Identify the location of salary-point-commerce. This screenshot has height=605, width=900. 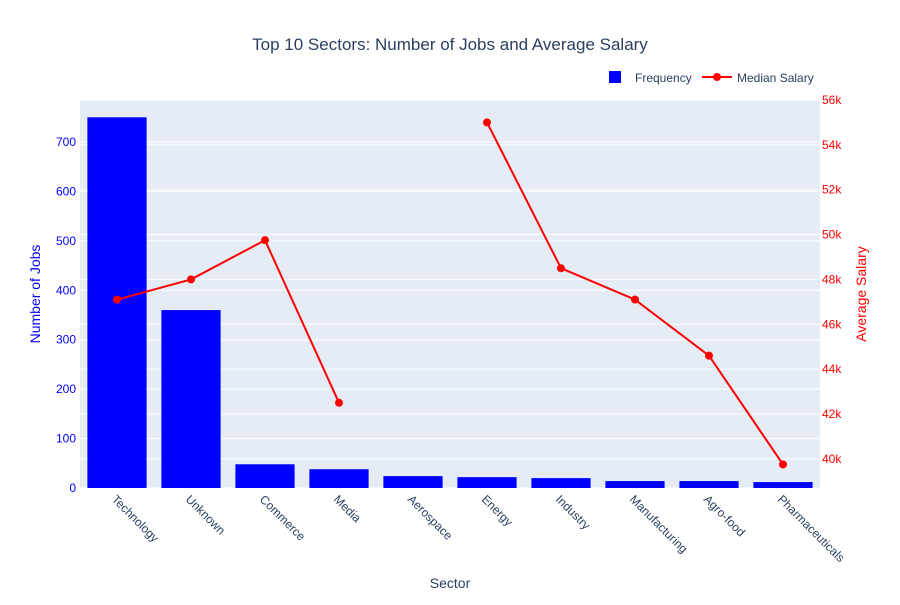
(265, 240).